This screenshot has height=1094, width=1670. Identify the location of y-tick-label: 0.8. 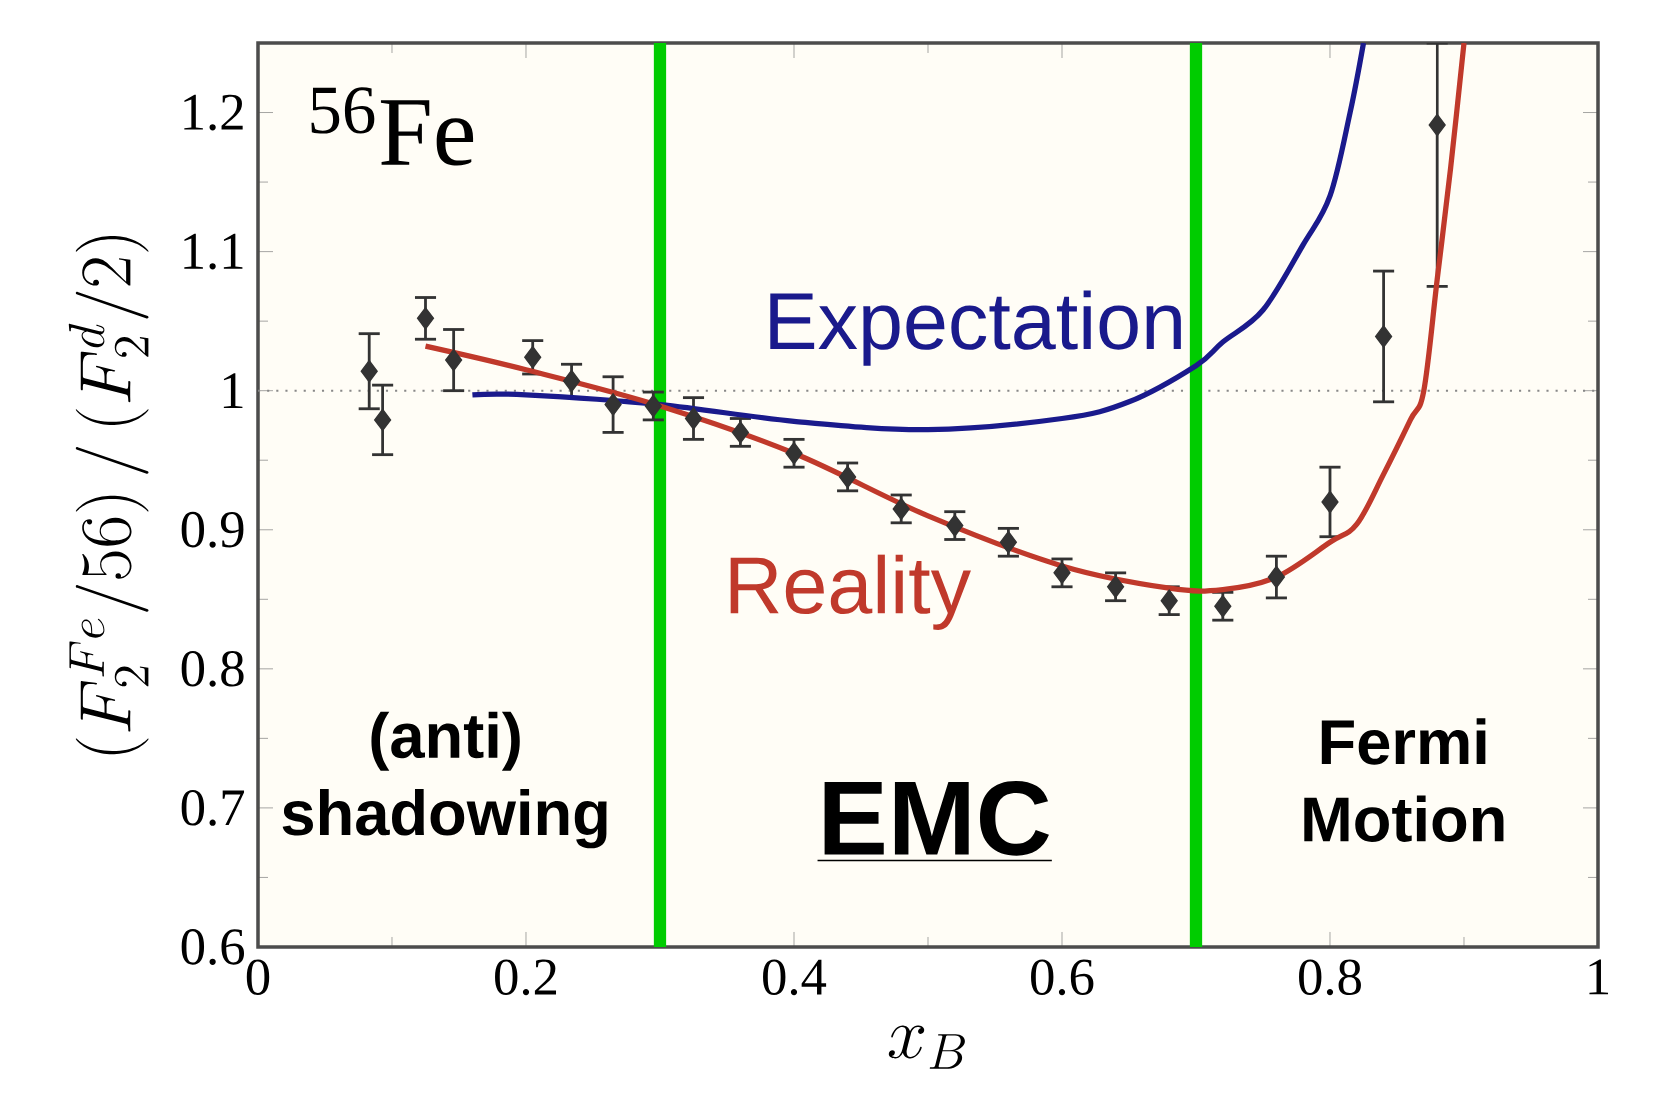
(212, 668).